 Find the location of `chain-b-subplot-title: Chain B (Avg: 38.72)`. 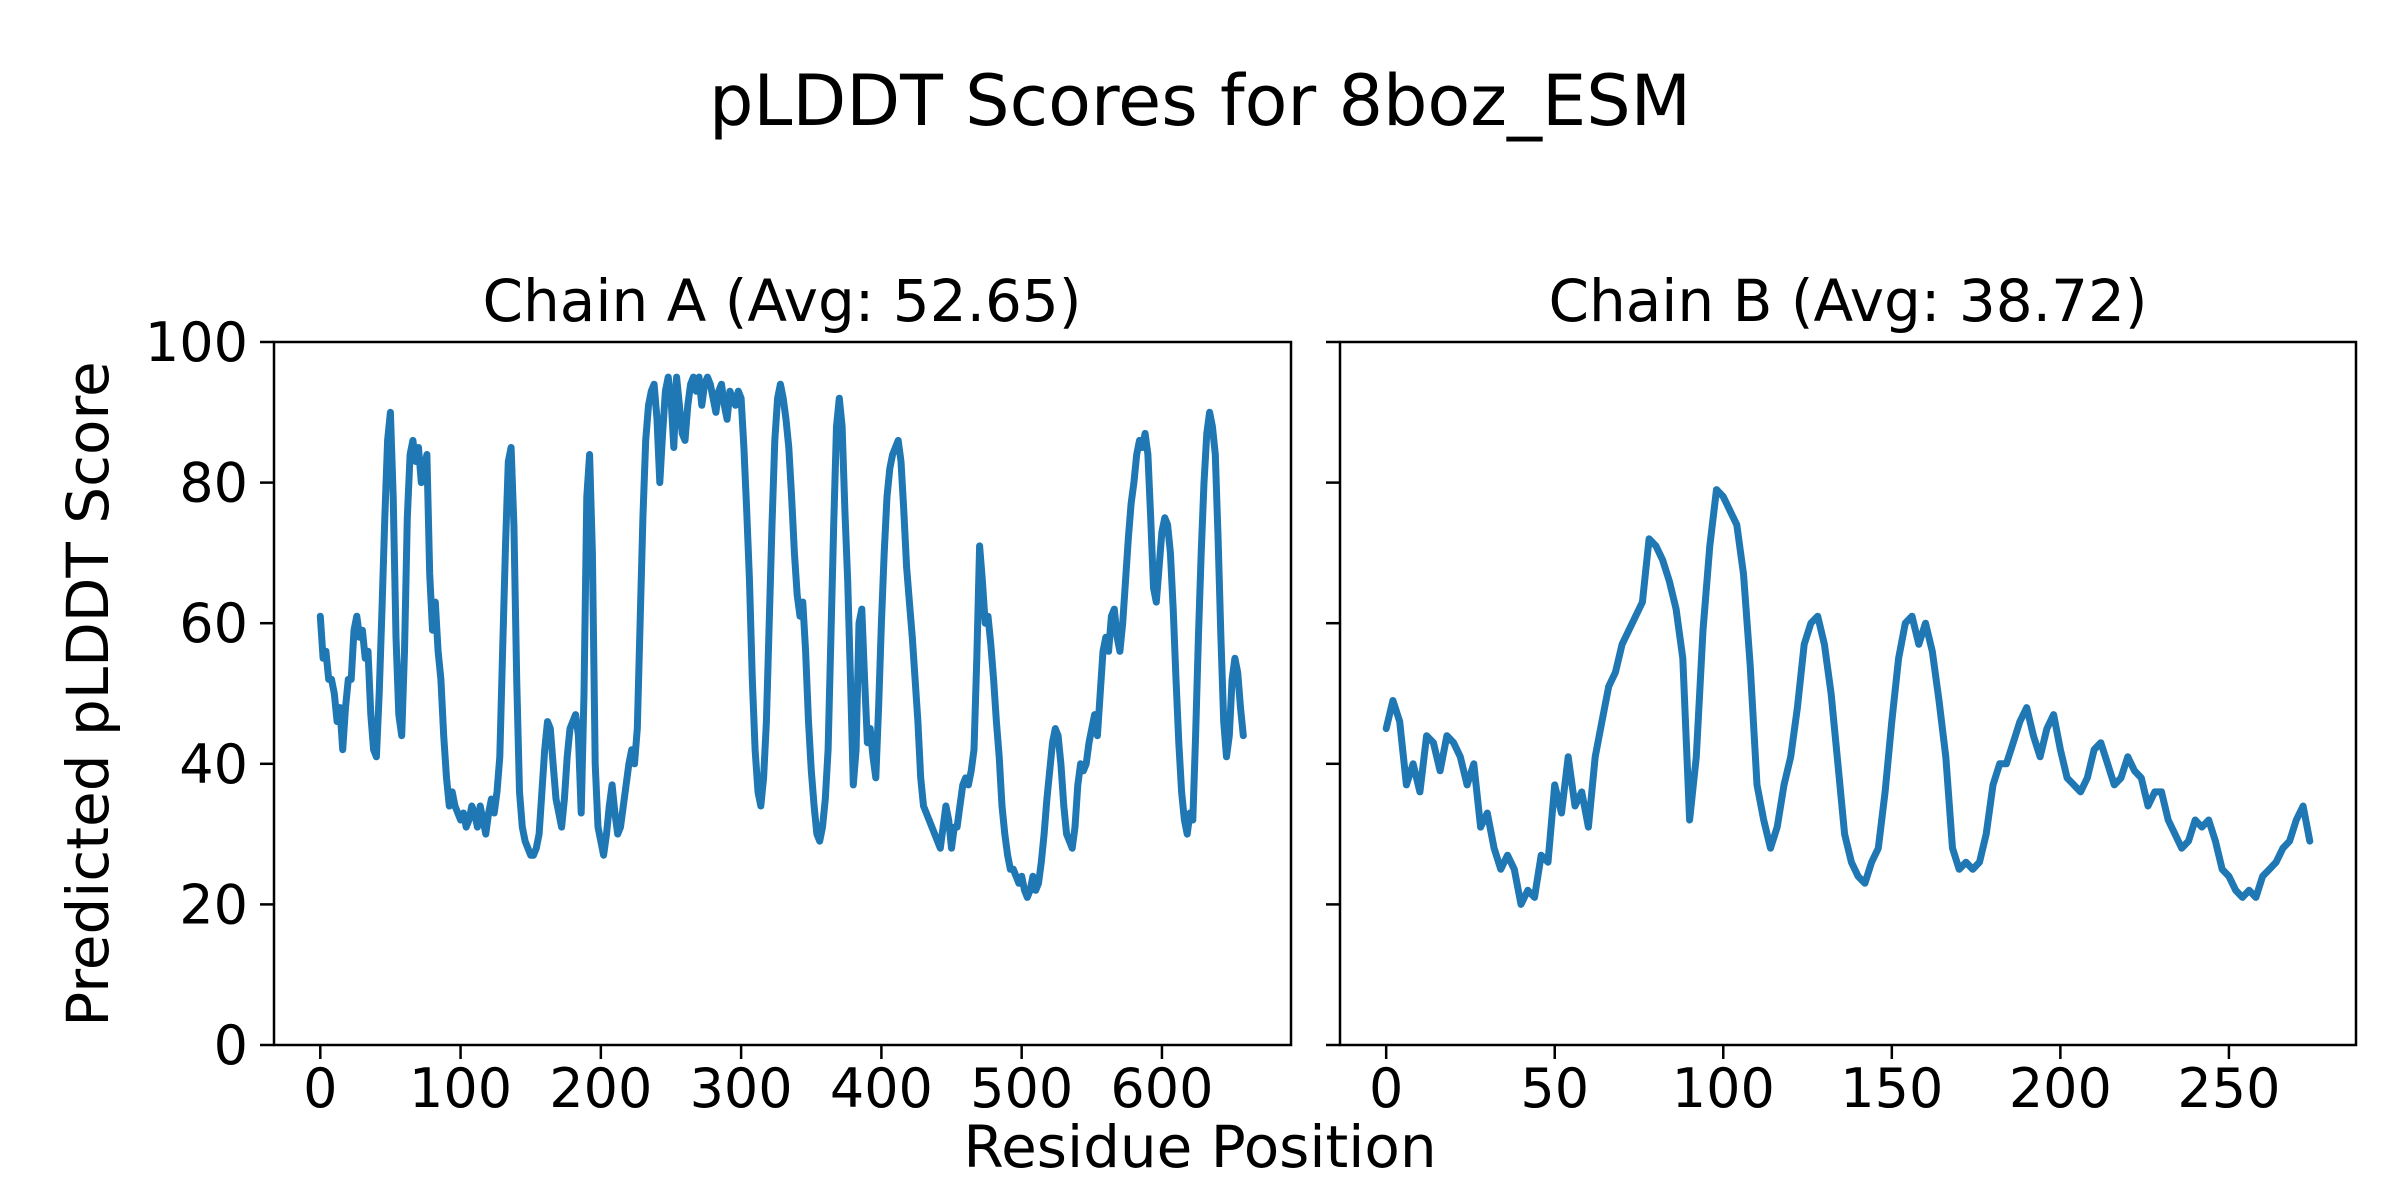

chain-b-subplot-title: Chain B (Avg: 38.72) is located at coordinates (1848, 301).